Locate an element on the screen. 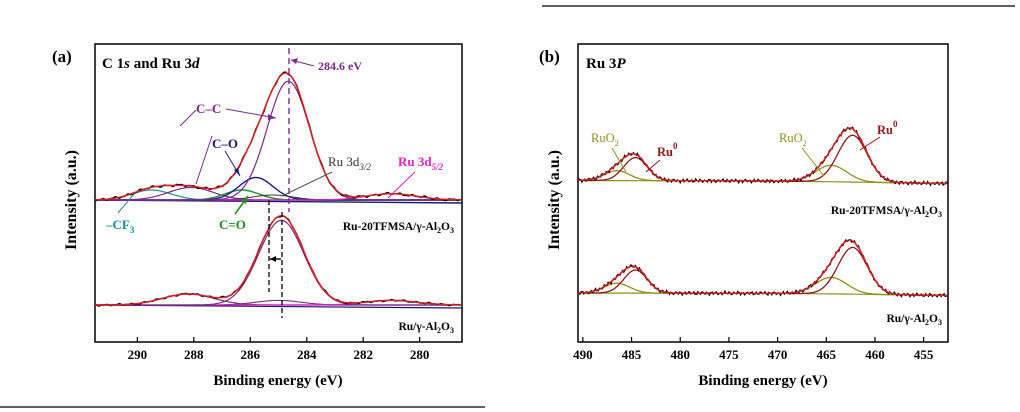  bottom-coo-component is located at coordinates (278, 299).